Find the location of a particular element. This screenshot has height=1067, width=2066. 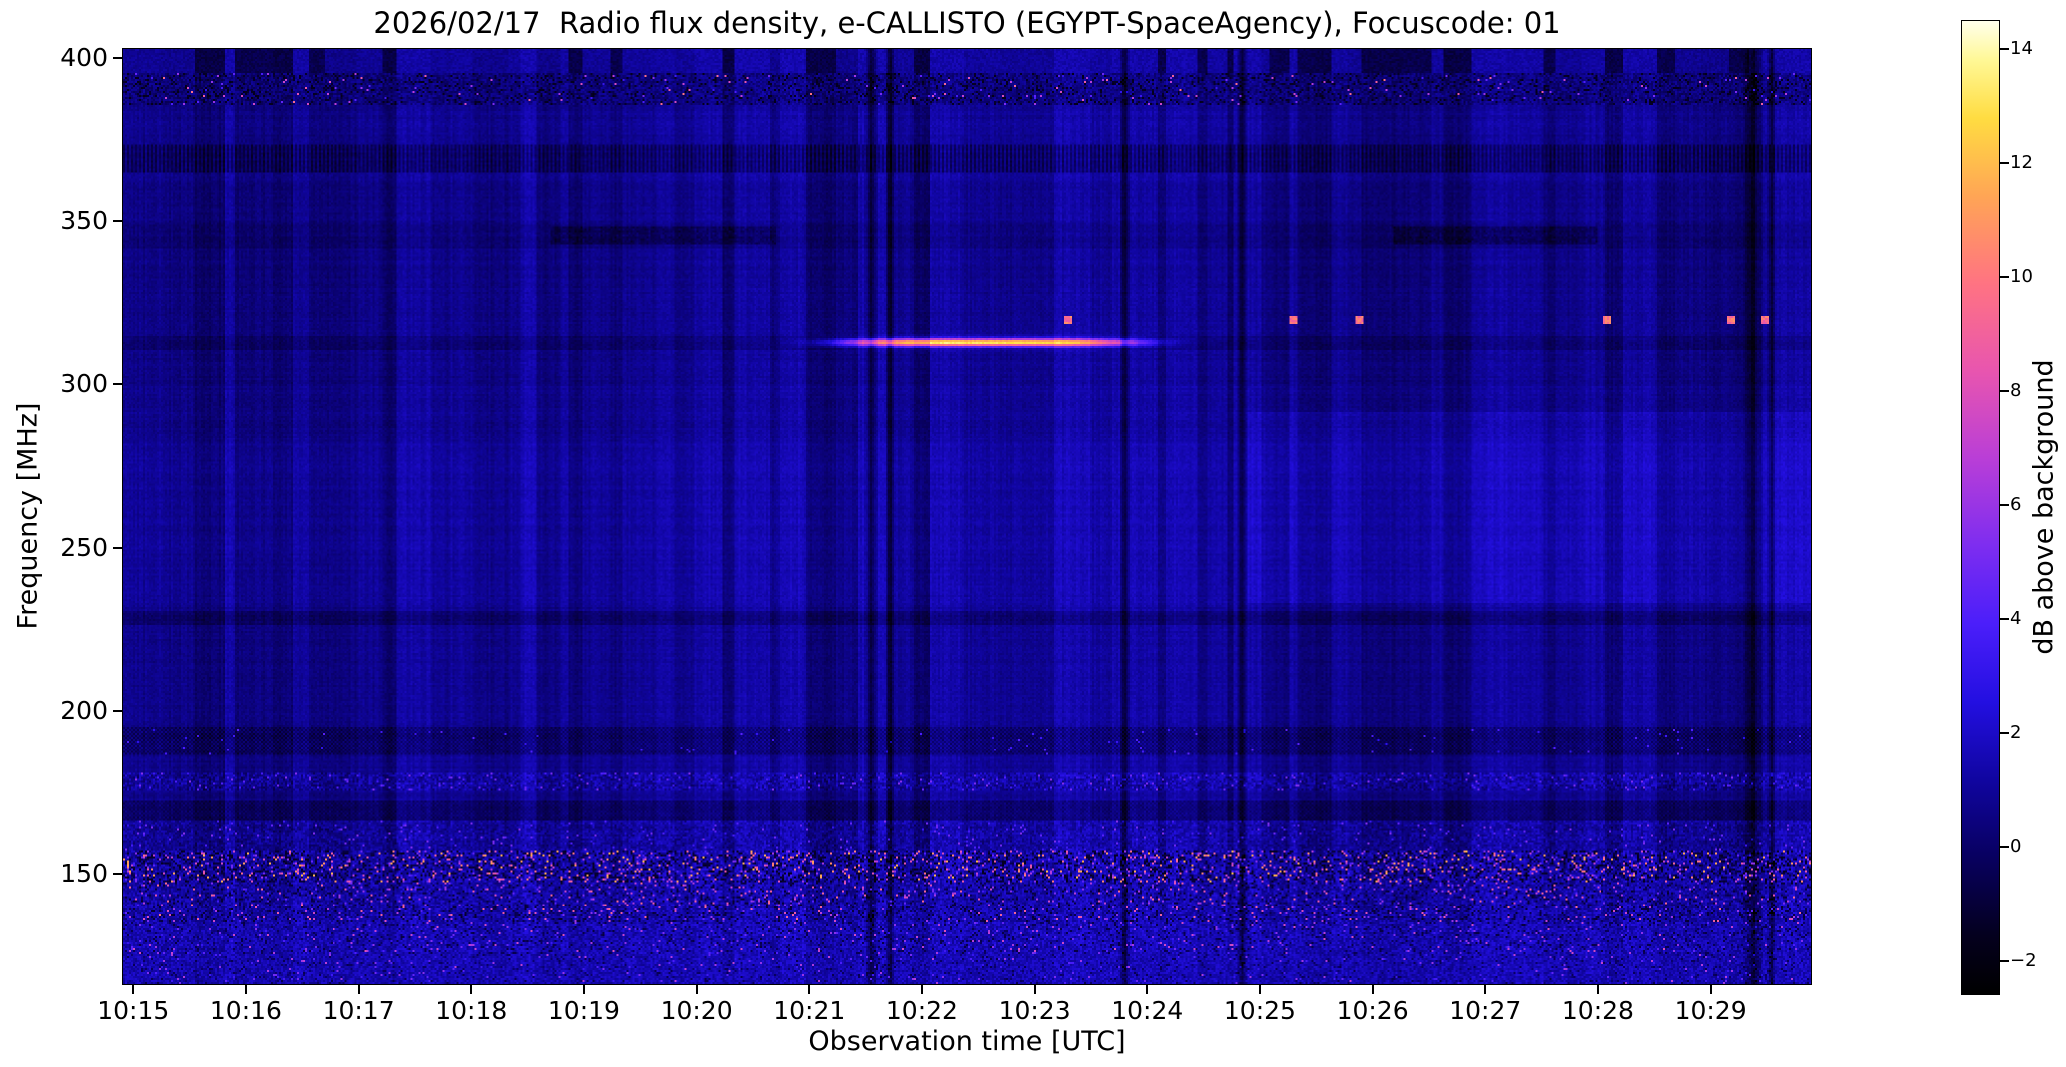

x-tick-label: 10:15 is located at coordinates (133, 1010).